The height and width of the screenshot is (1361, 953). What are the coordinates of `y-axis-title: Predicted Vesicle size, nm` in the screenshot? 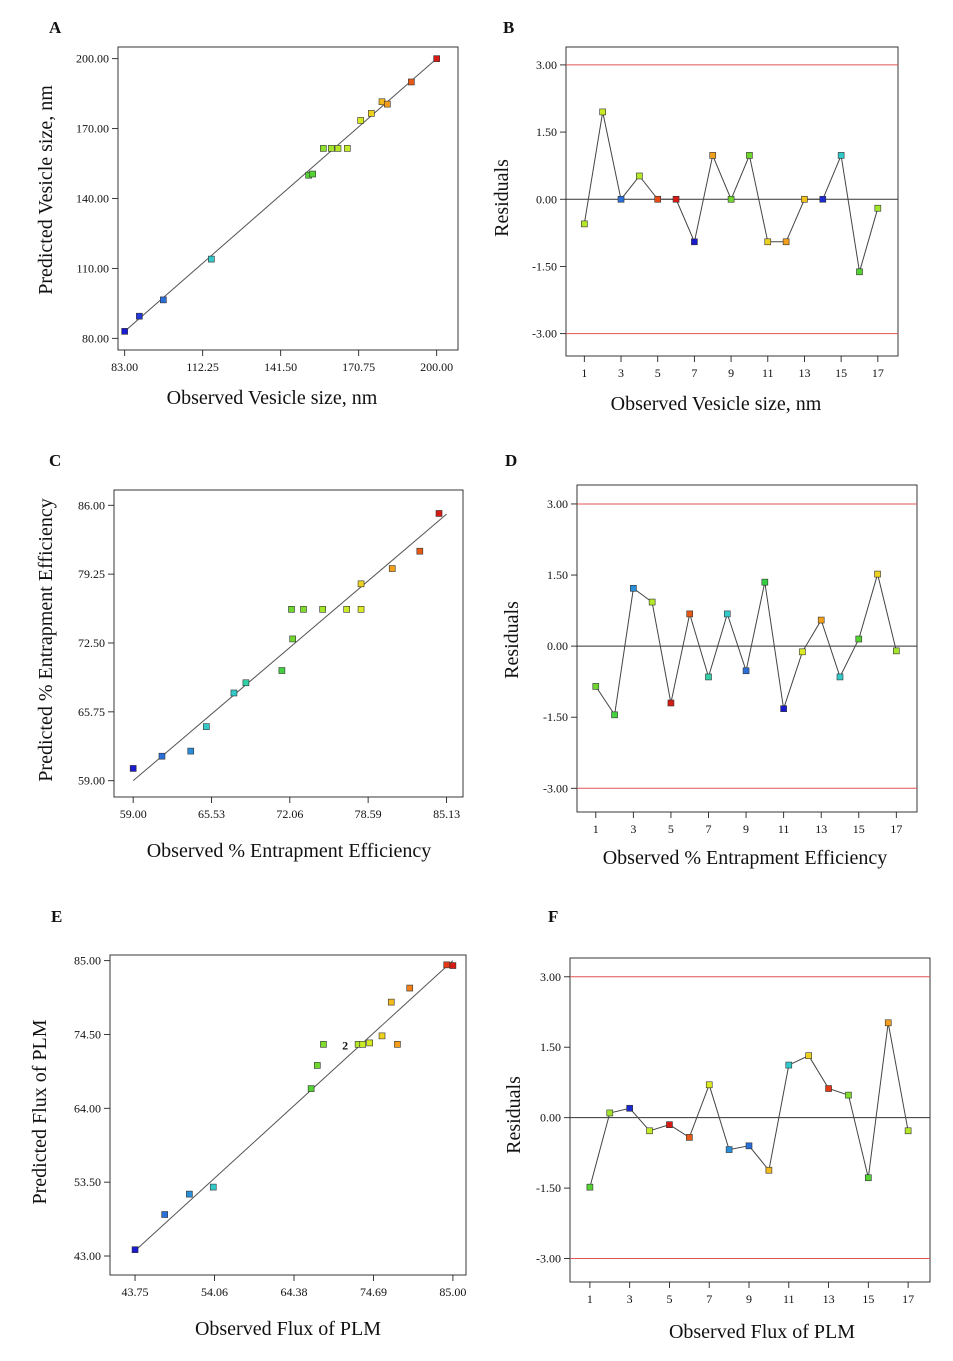 It's located at (46, 190).